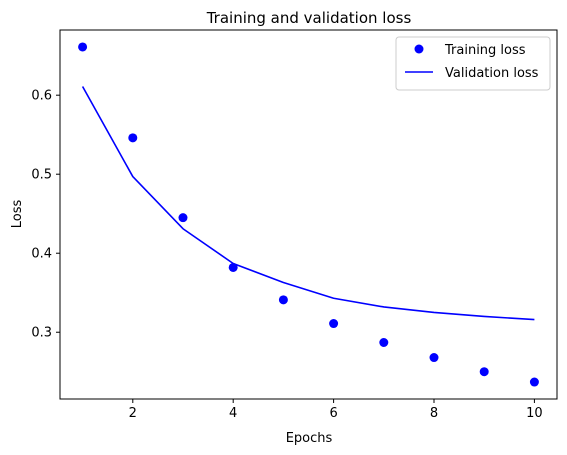  What do you see at coordinates (419, 49) in the screenshot?
I see `legend-marker-training-loss` at bounding box center [419, 49].